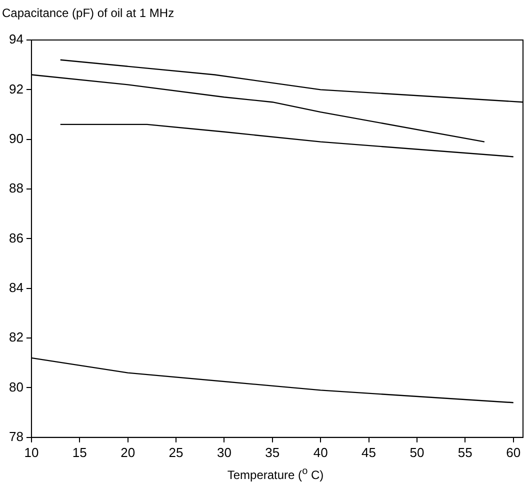 The width and height of the screenshot is (531, 484). Describe the element at coordinates (176, 452) in the screenshot. I see `x-tick-label: 25` at that location.